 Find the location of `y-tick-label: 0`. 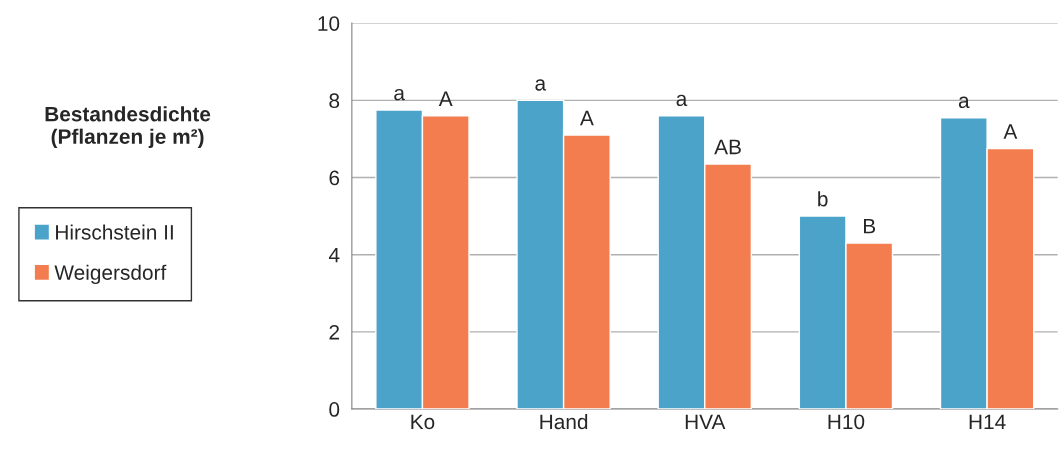

y-tick-label: 0 is located at coordinates (334, 409).